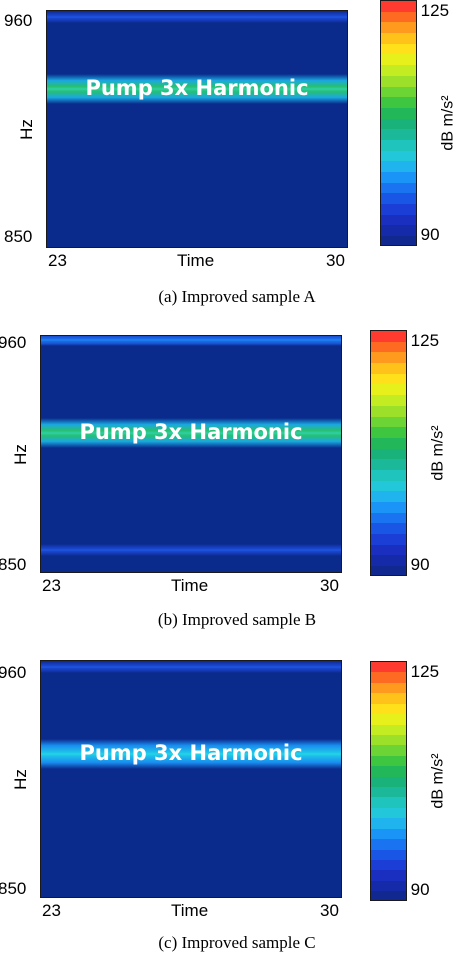 This screenshot has height=970, width=474. Describe the element at coordinates (237, 619) in the screenshot. I see `figure-caption: (b) Improved sample B` at that location.